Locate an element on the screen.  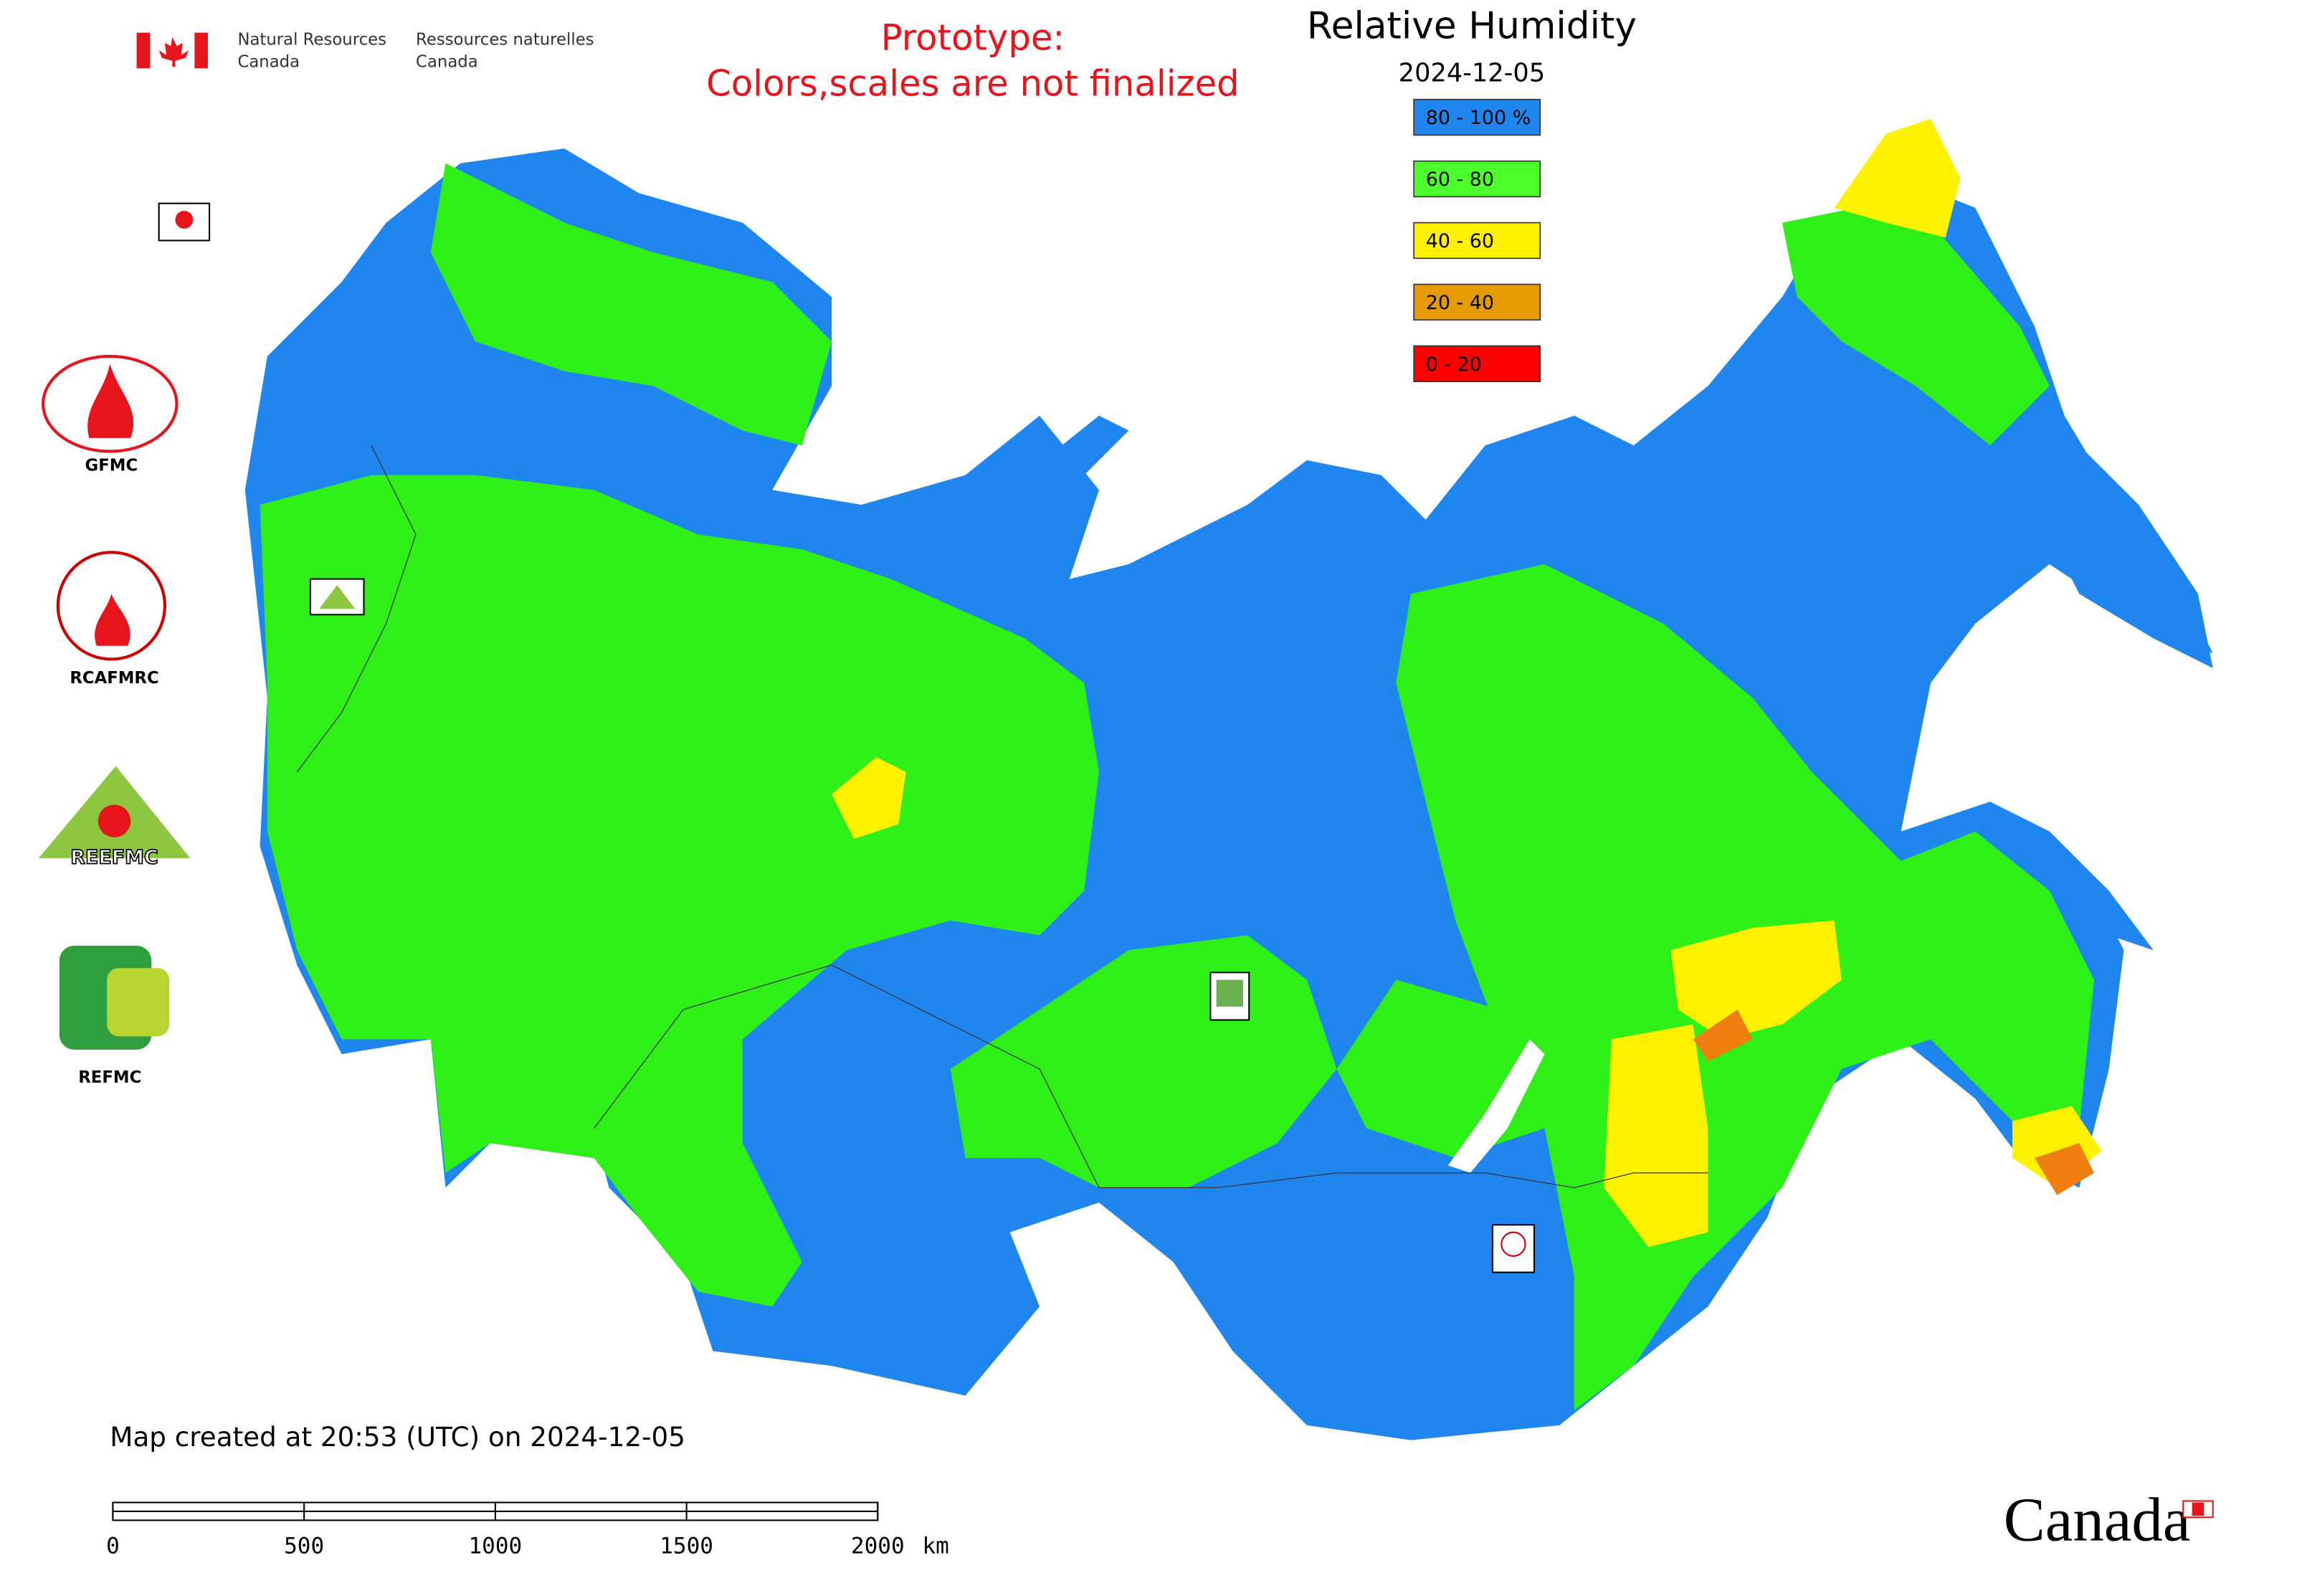
prototype-note: Prototype: is located at coordinates (973, 37).